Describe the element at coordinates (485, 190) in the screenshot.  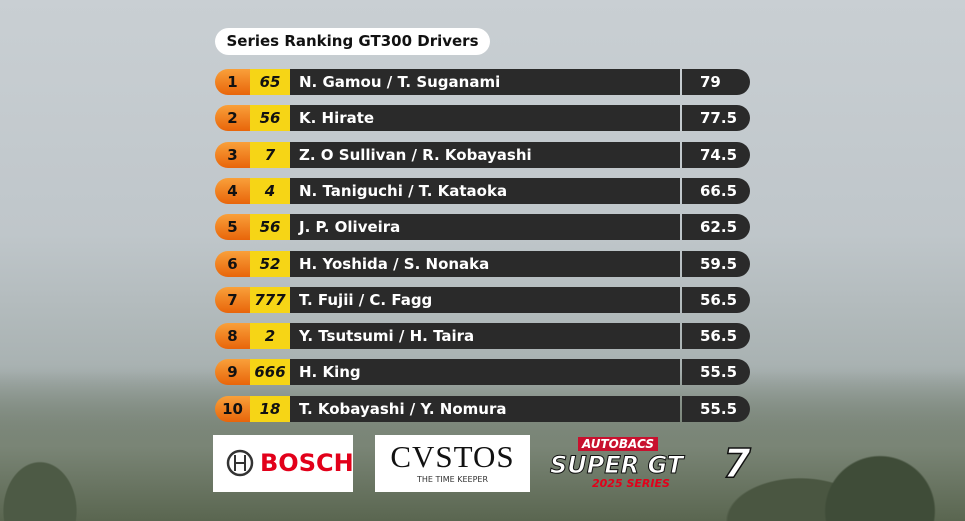
I see `driver-names: N. Taniguchi / T. Kataoka` at that location.